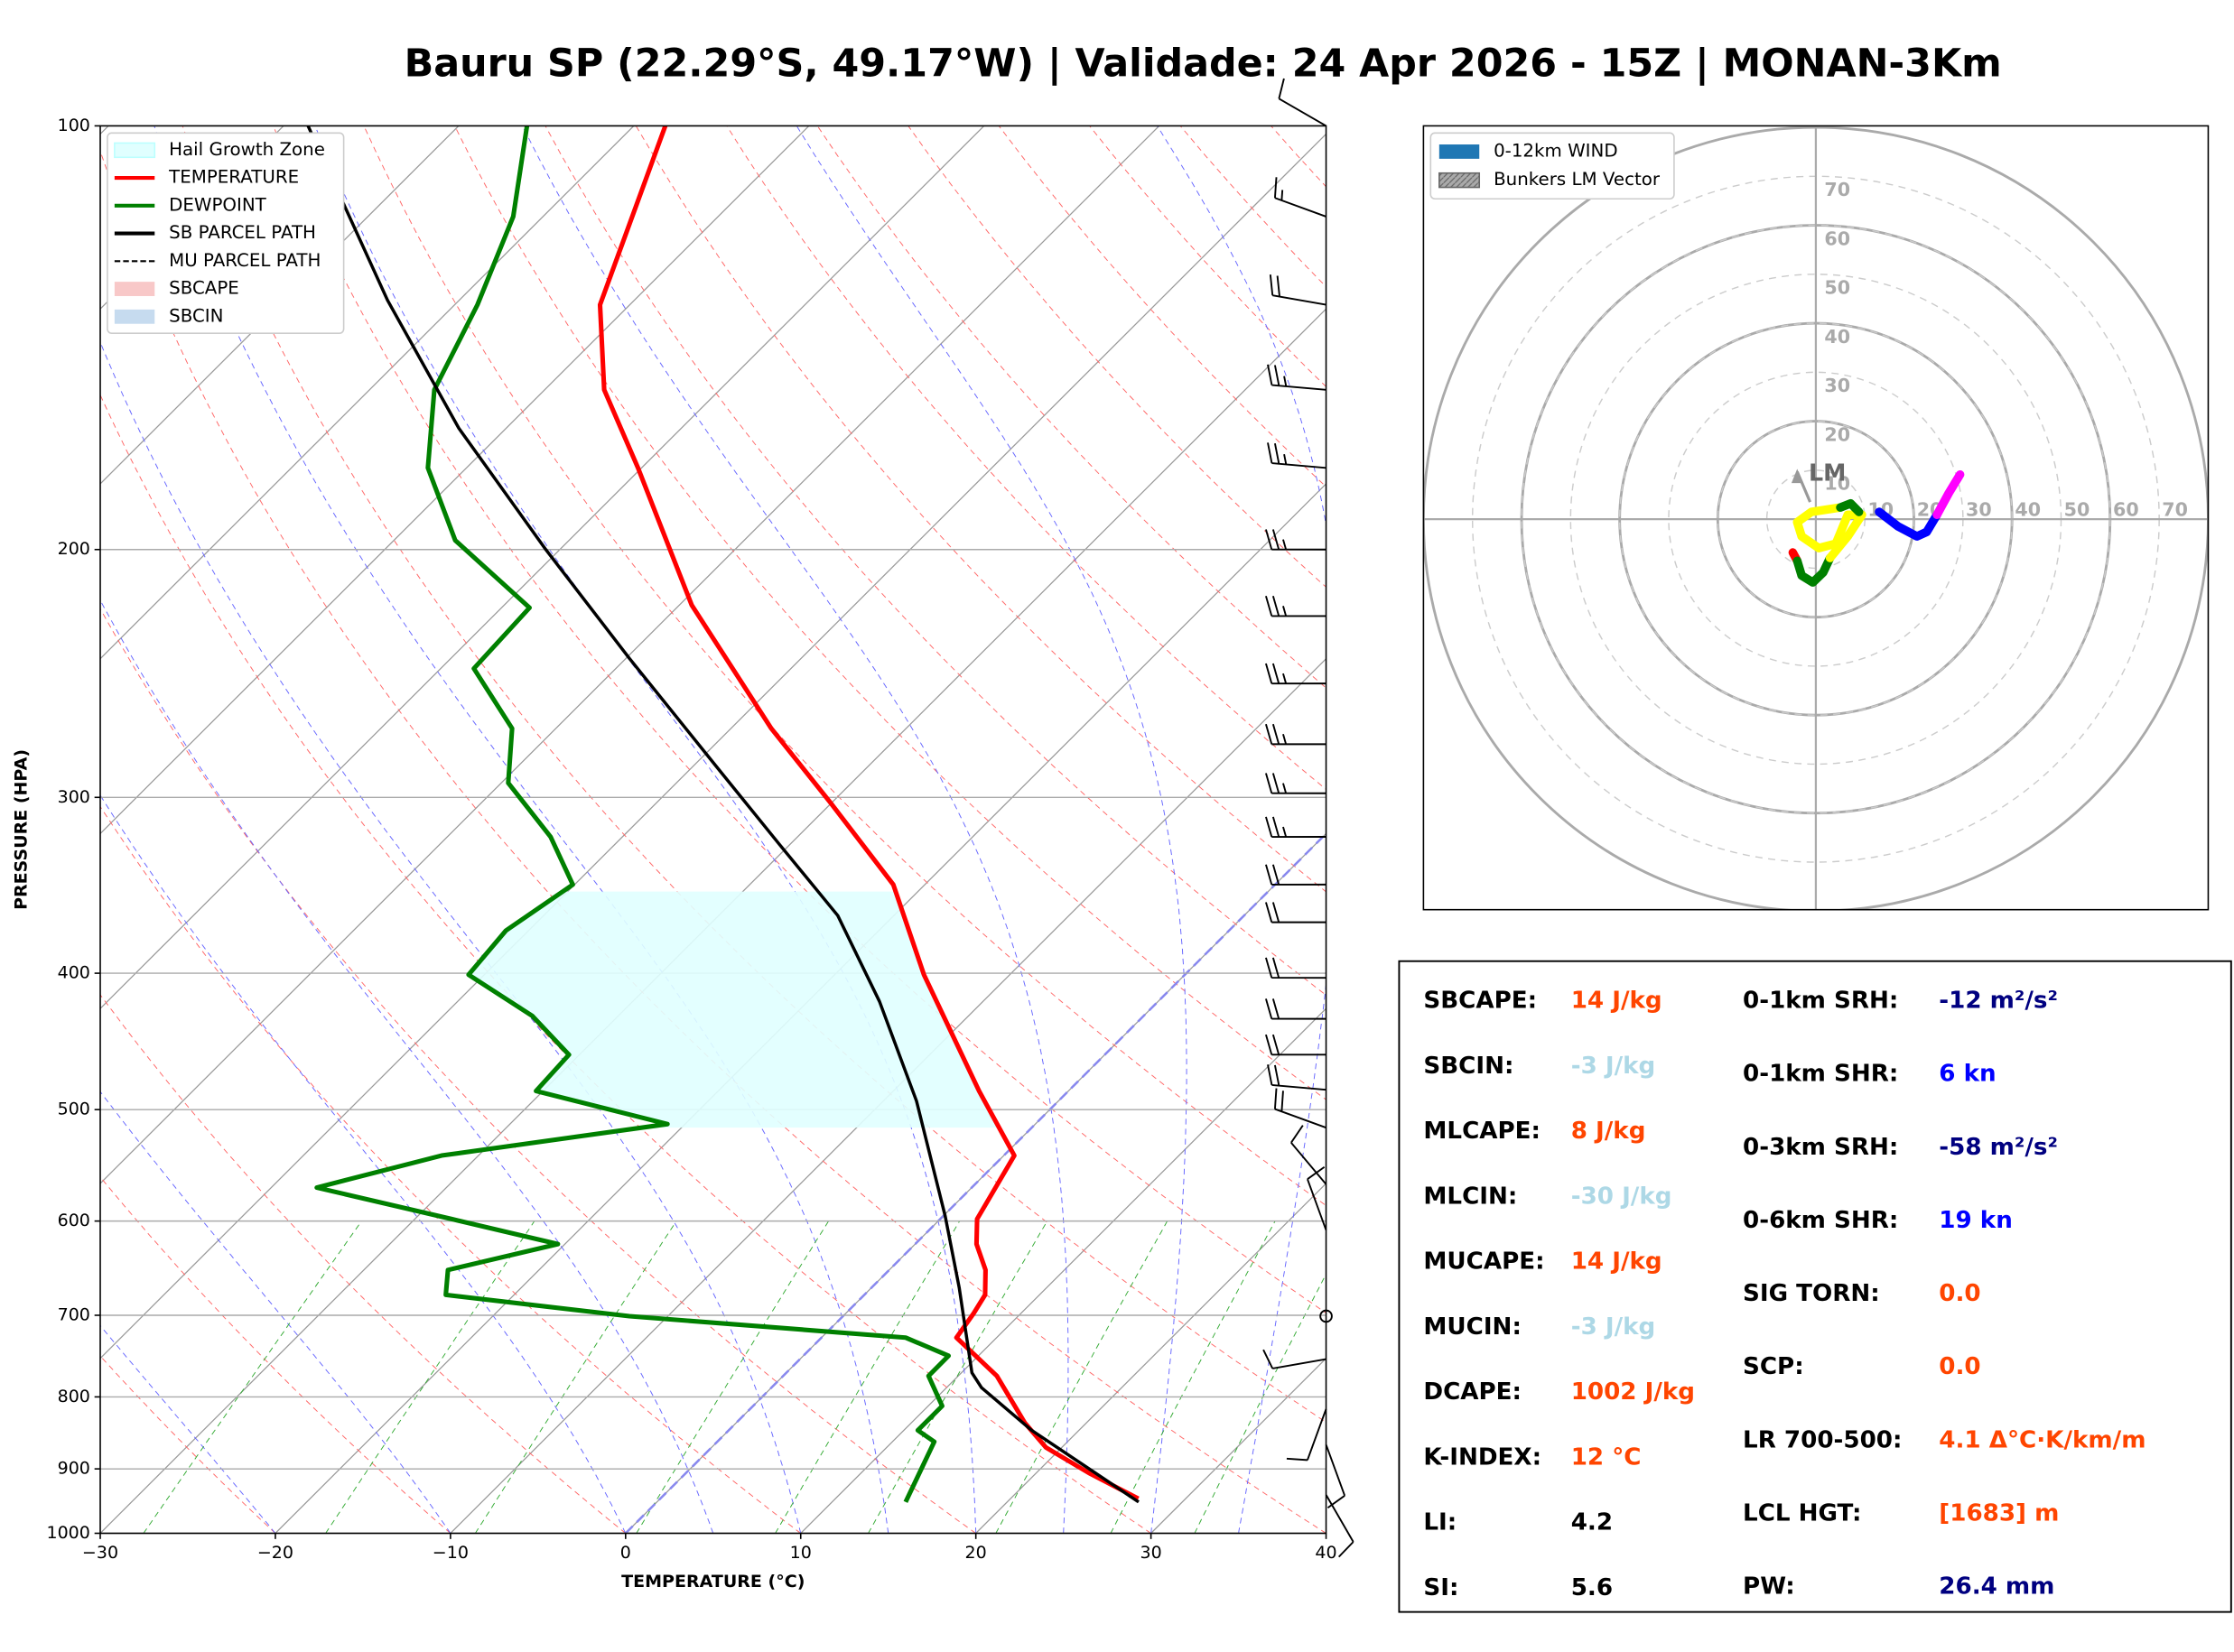 The height and width of the screenshot is (1652, 2234). What do you see at coordinates (74, 1220) in the screenshot?
I see `y-tick-label: 600` at bounding box center [74, 1220].